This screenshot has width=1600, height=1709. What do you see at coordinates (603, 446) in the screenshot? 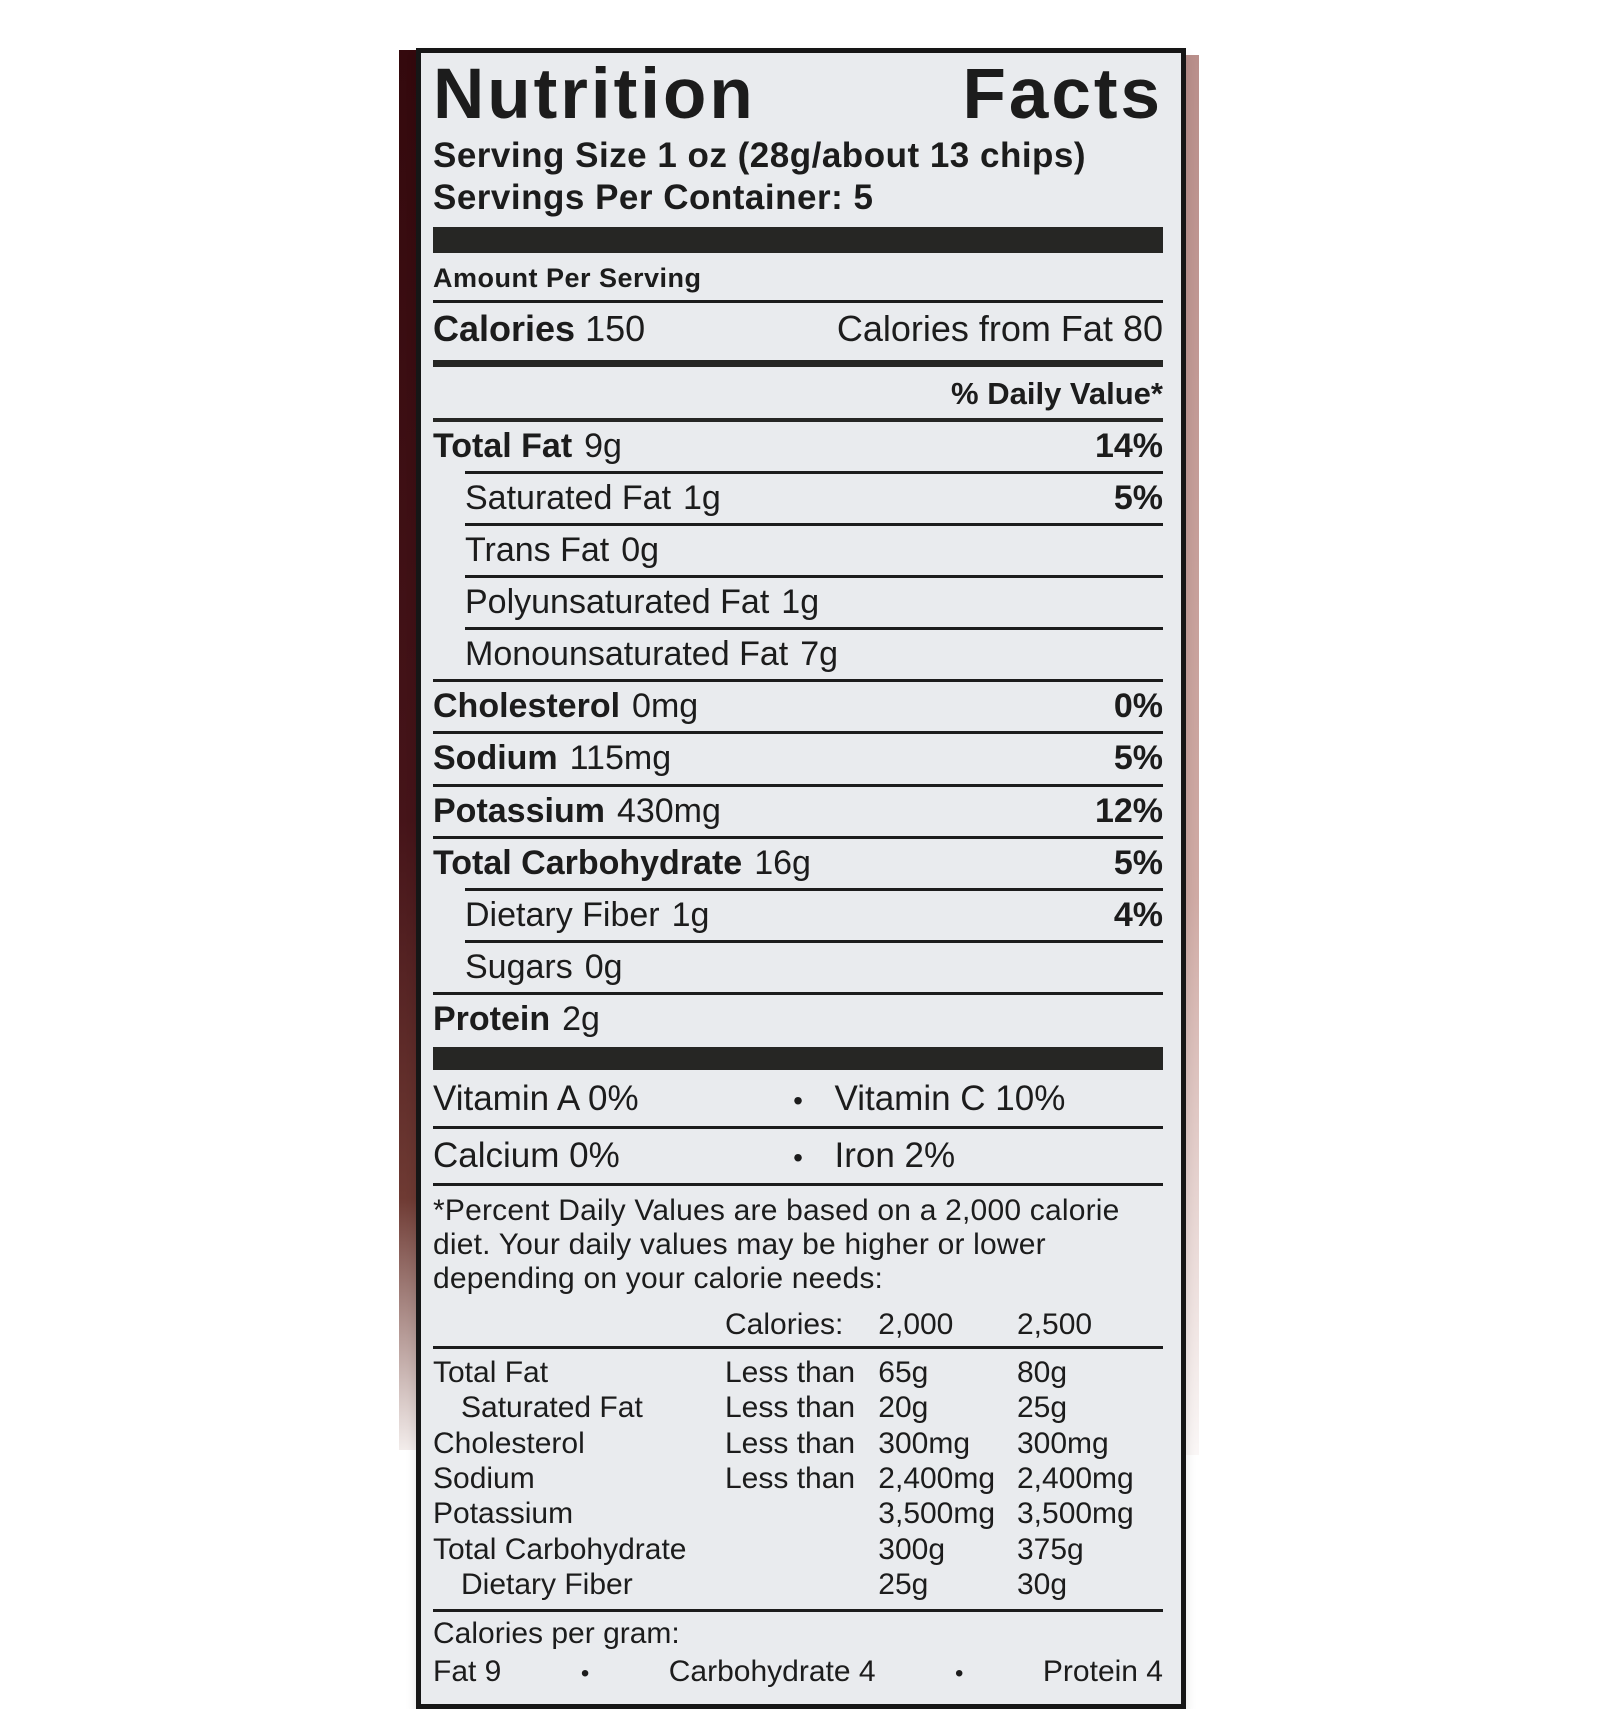
I see `nutrient-amount: 9g` at bounding box center [603, 446].